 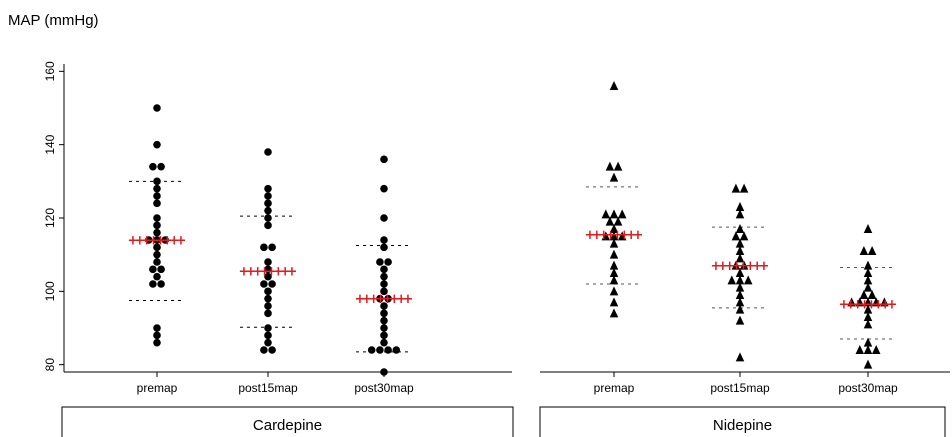 I want to click on group-label: Nidepine, so click(x=742, y=425).